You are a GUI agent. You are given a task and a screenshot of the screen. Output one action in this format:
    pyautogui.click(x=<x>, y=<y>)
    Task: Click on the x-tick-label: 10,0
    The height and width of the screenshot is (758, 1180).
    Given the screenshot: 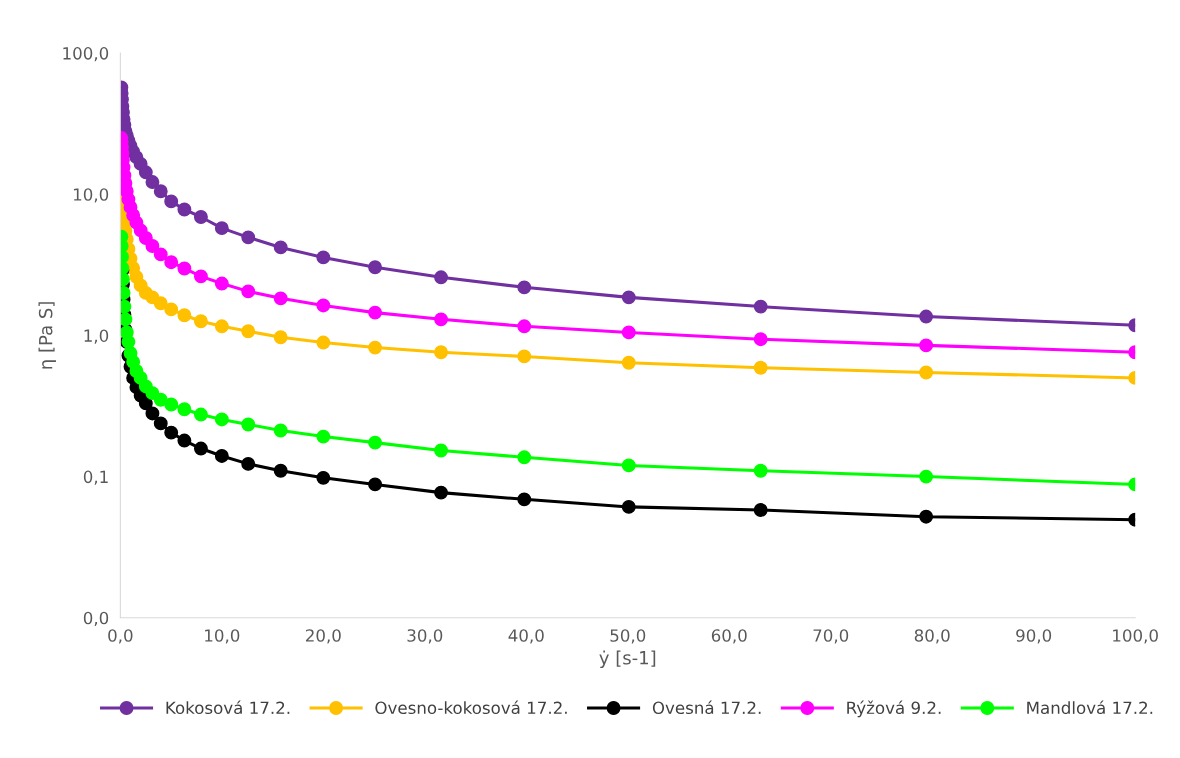 What is the action you would take?
    pyautogui.click(x=222, y=636)
    